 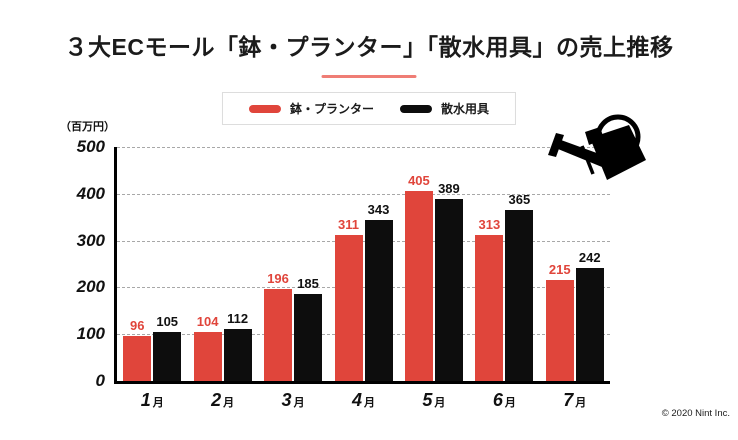 What do you see at coordinates (378, 210) in the screenshot?
I see `bar-value-label: 343` at bounding box center [378, 210].